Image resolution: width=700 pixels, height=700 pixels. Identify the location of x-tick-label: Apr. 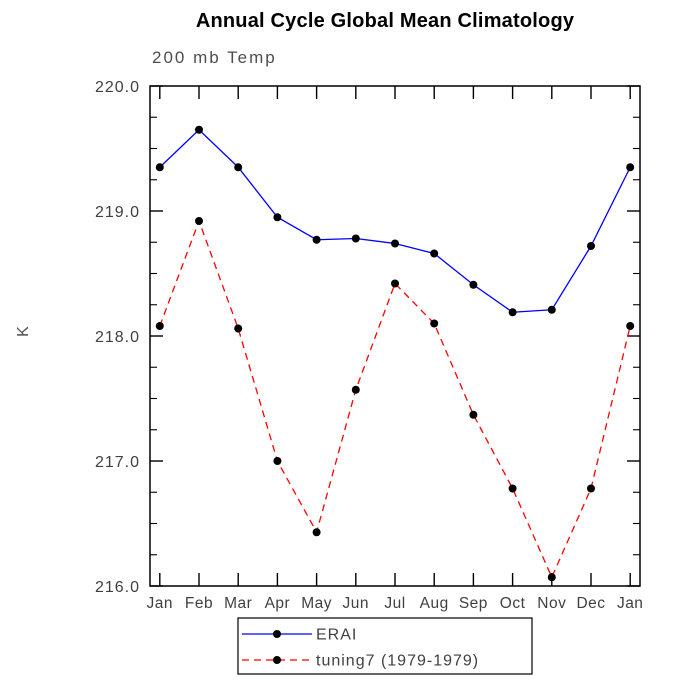
(278, 603).